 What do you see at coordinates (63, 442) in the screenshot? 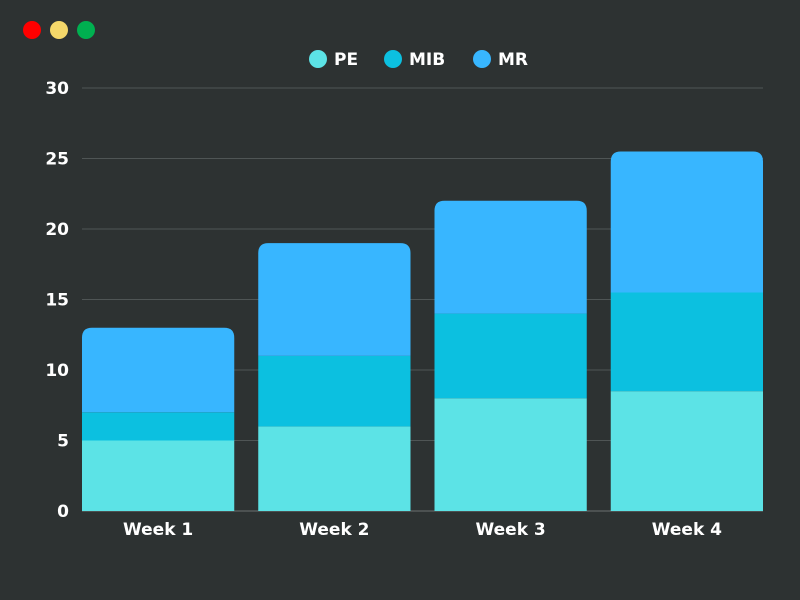
I see `y-tick-label: 5` at bounding box center [63, 442].